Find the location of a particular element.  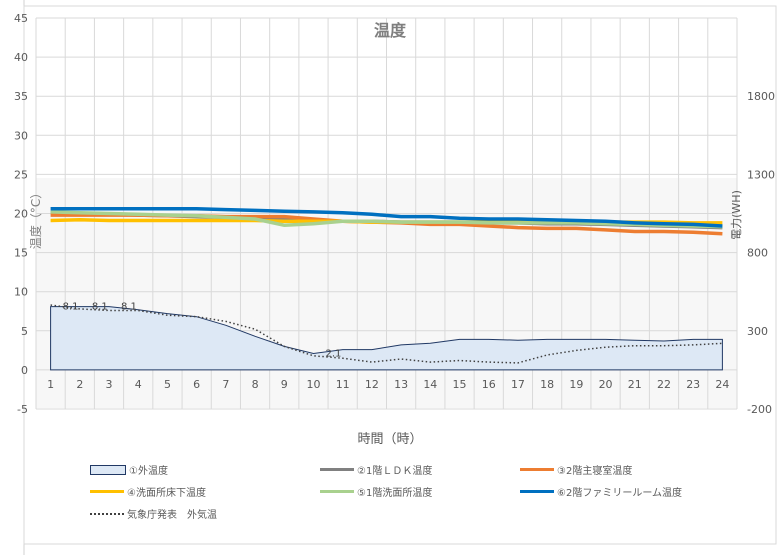

x-axis-label: 時間（時） is located at coordinates (389, 439).